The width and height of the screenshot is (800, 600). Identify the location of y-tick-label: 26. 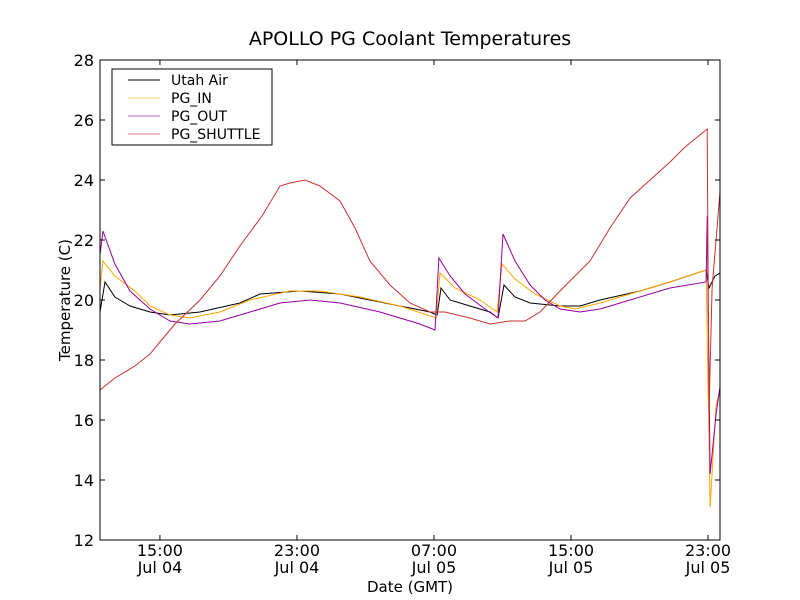
(84, 120).